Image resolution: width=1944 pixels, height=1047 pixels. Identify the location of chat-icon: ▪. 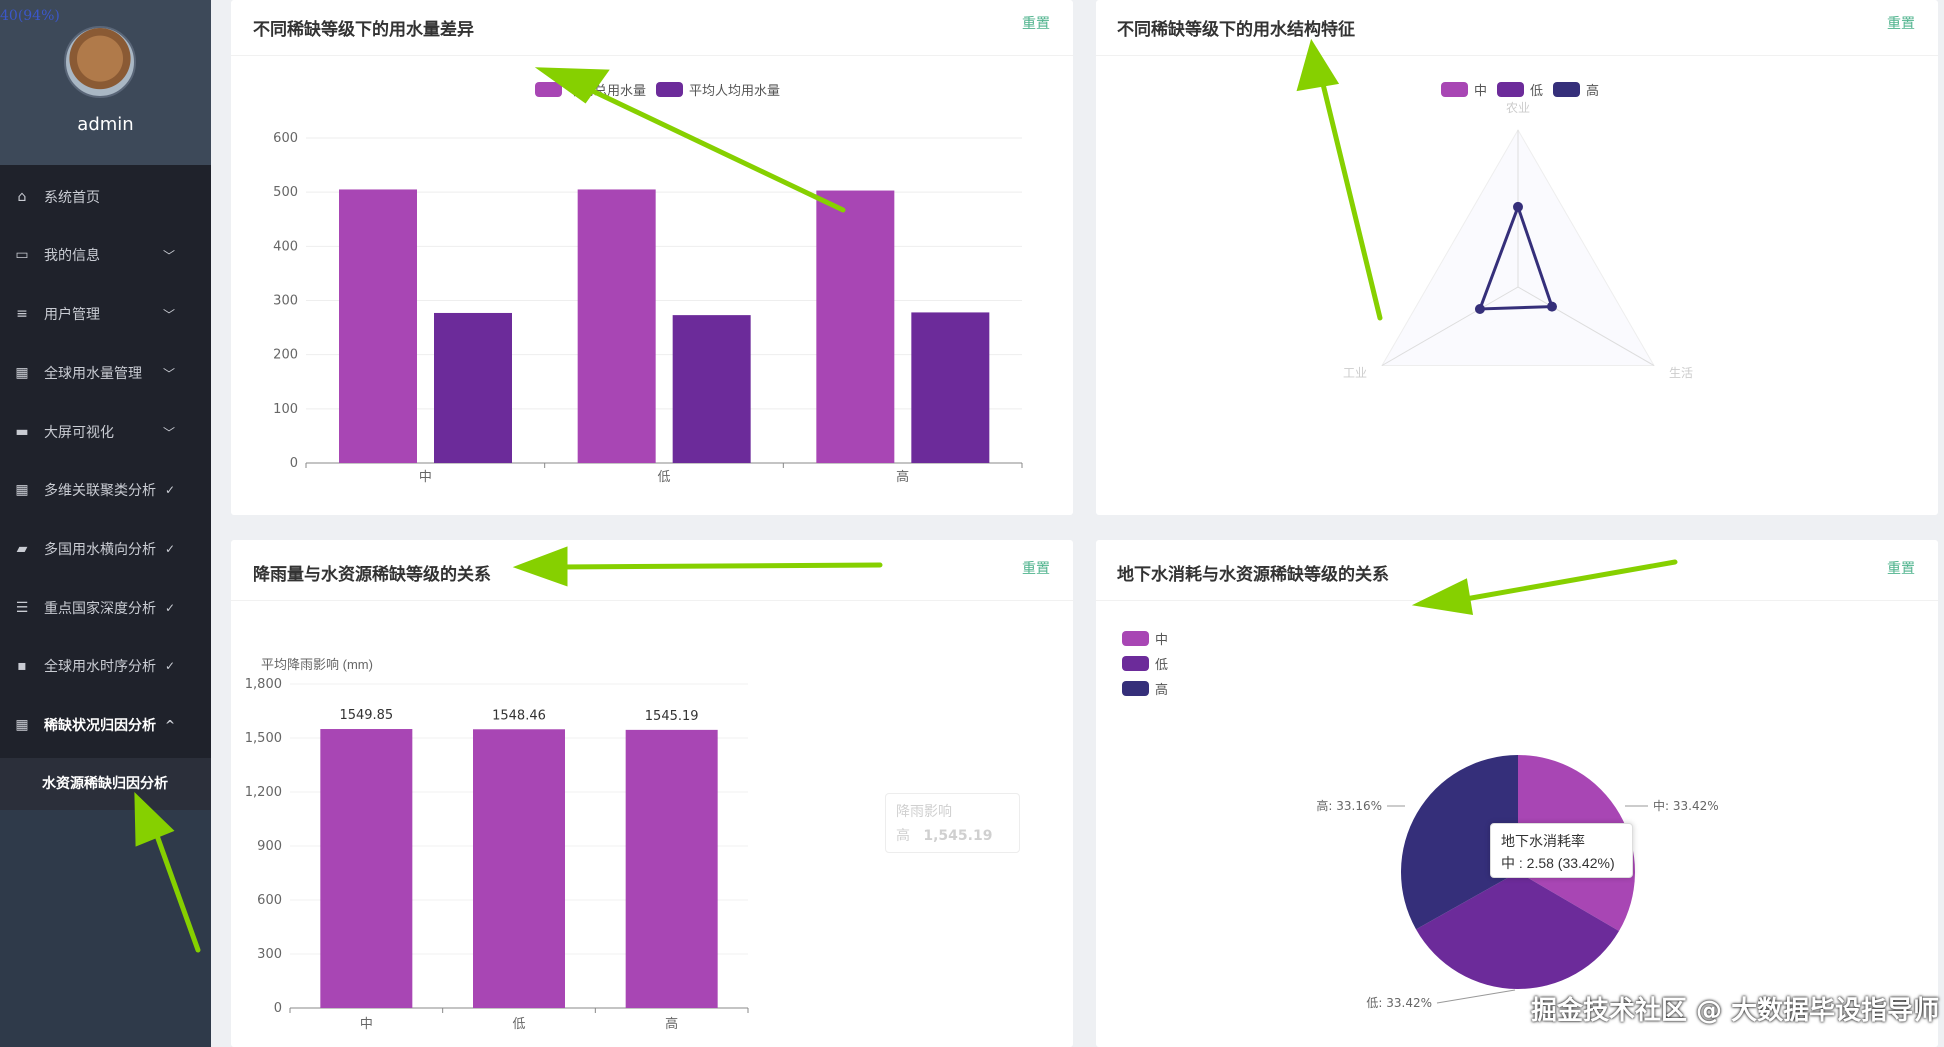
(22, 666).